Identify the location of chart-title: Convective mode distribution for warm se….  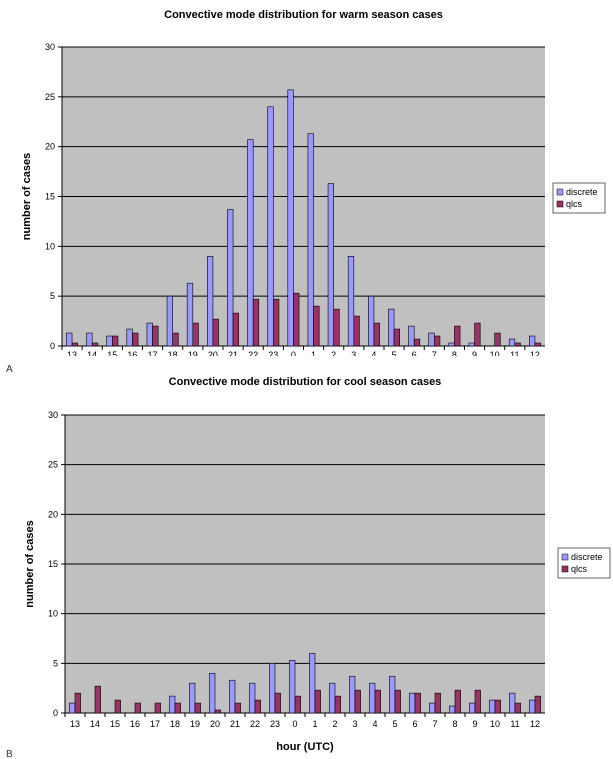
(303, 15).